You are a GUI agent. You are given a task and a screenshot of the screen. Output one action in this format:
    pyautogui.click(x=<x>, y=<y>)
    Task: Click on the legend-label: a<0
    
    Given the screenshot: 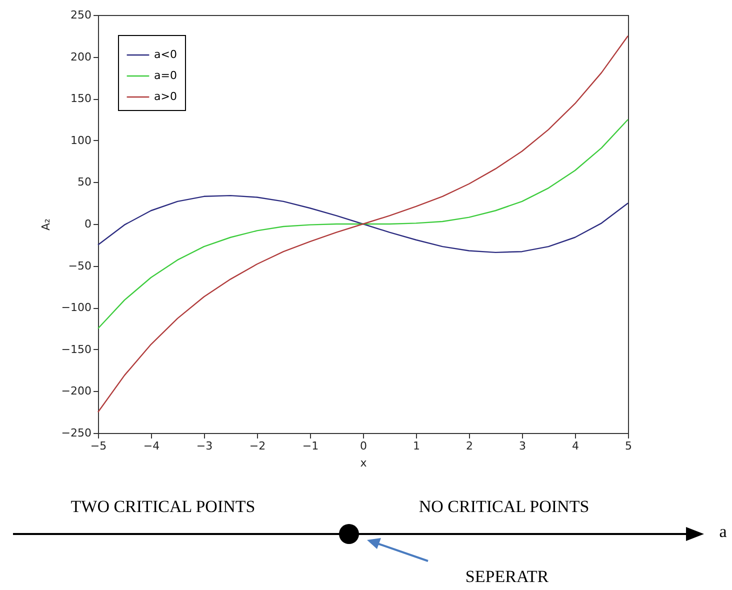 What is the action you would take?
    pyautogui.click(x=165, y=54)
    